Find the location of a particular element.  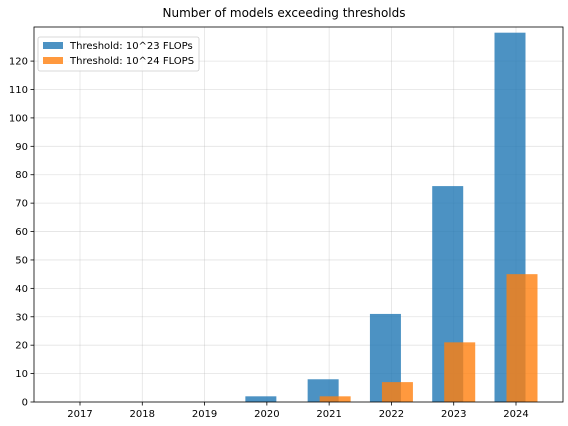

y-tick-label: 120 is located at coordinates (18, 62).